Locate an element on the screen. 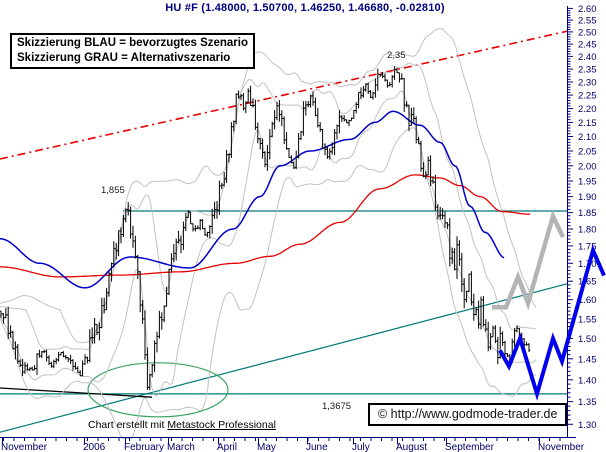  svg-text: 1.90 is located at coordinates (587, 197).